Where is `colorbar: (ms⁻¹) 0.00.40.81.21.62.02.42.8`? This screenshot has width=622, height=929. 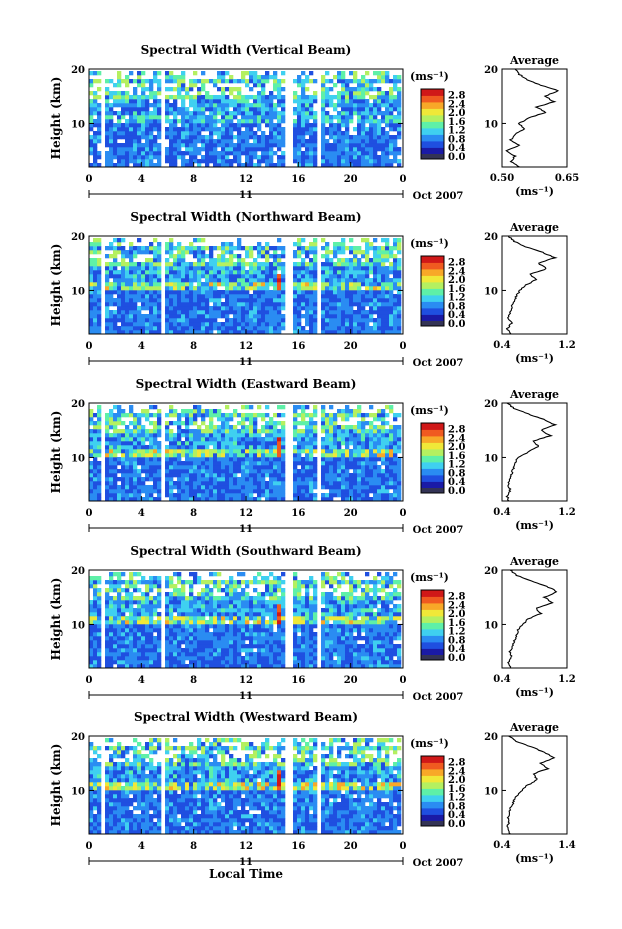
colorbar: (ms⁻¹) 0.00.40.81.21.62.02.42.8 is located at coordinates (437, 783).